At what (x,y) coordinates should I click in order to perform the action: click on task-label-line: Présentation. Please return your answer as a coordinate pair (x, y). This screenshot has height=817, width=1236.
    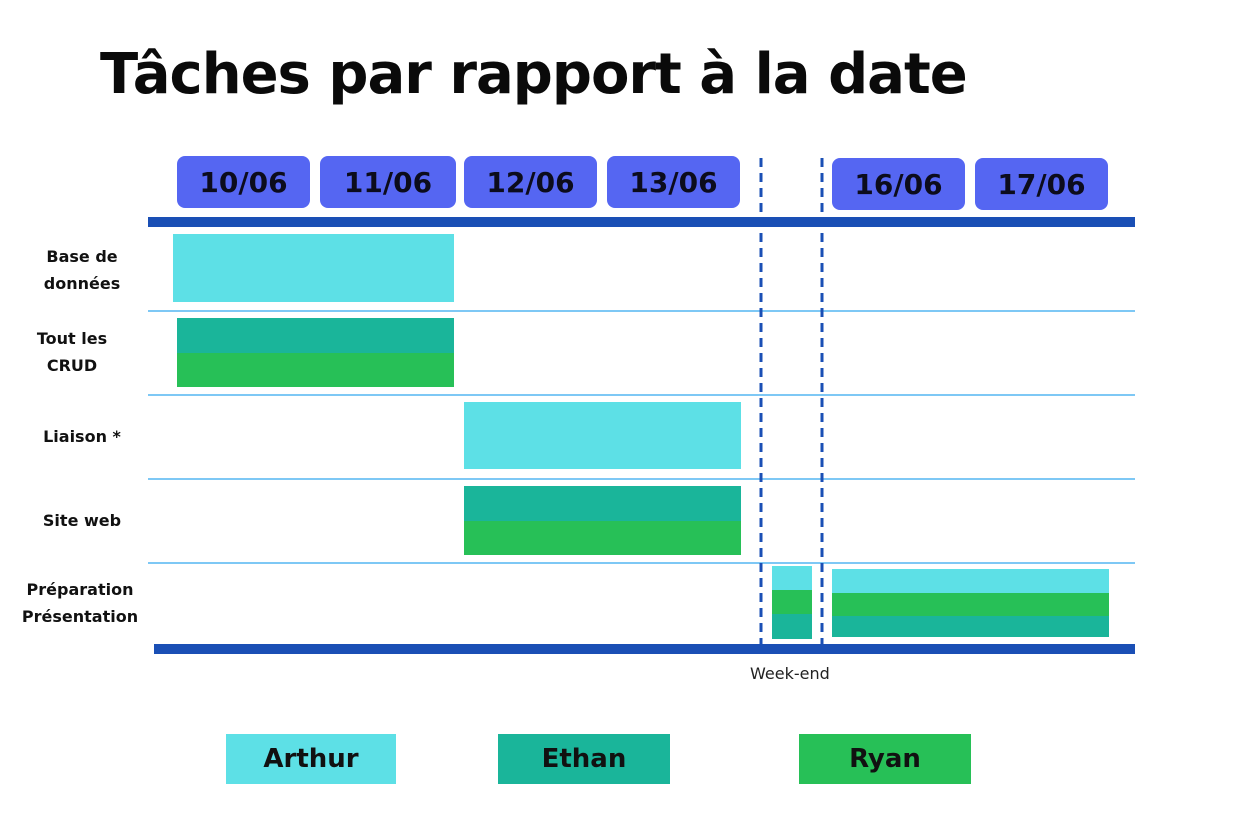
    Looking at the image, I should click on (80, 616).